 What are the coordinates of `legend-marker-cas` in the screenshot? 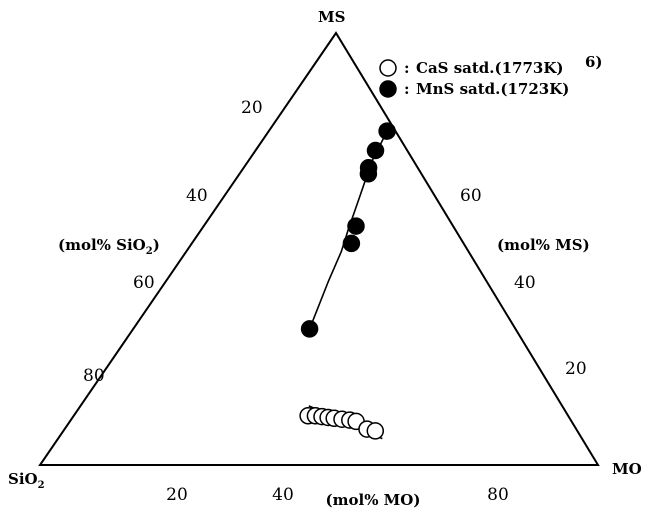 It's located at (388, 68).